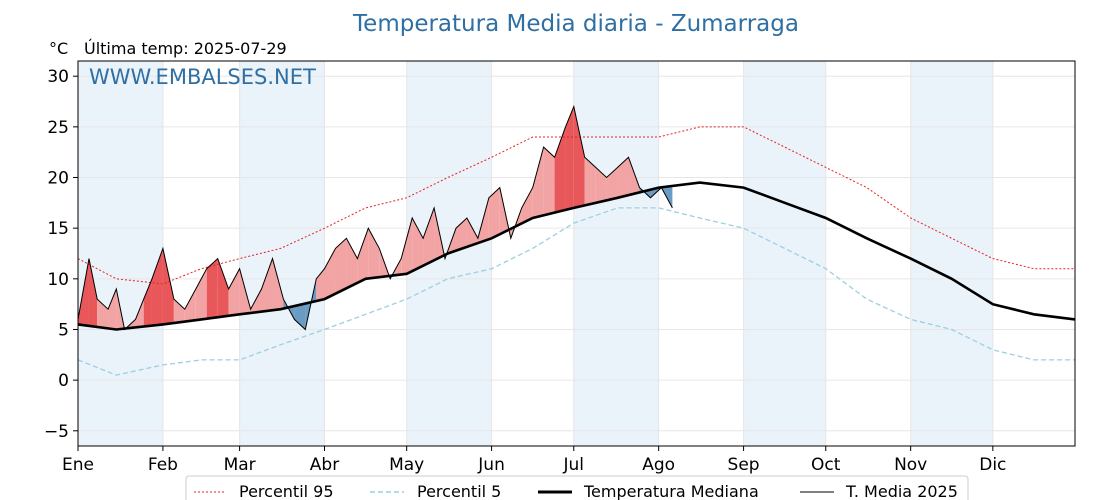 The image size is (1120, 500). I want to click on legend-label-current: T. Media 2025, so click(901, 491).